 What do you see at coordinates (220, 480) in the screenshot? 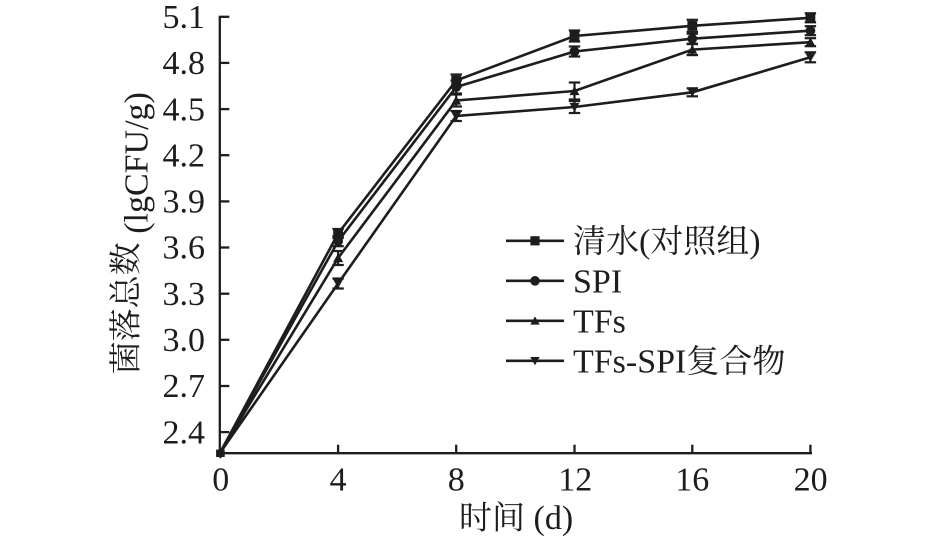
I see `svg-text: 0` at bounding box center [220, 480].